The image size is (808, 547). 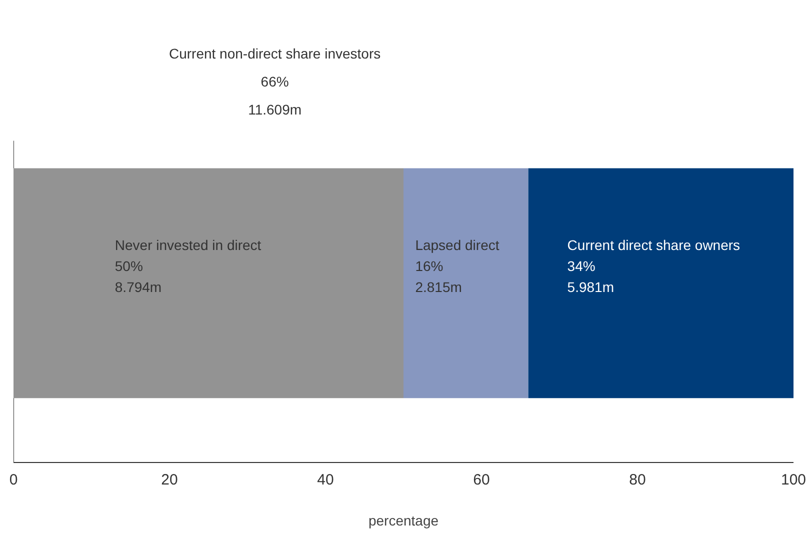 What do you see at coordinates (438, 276) in the screenshot?
I see `data-label: 16% 2.815m` at bounding box center [438, 276].